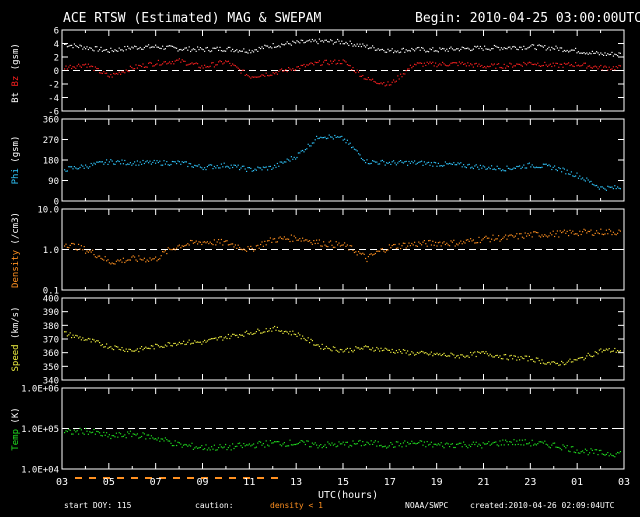 The image size is (640, 517). What do you see at coordinates (53, 99) in the screenshot?
I see `y-tick-label: -4` at bounding box center [53, 99].